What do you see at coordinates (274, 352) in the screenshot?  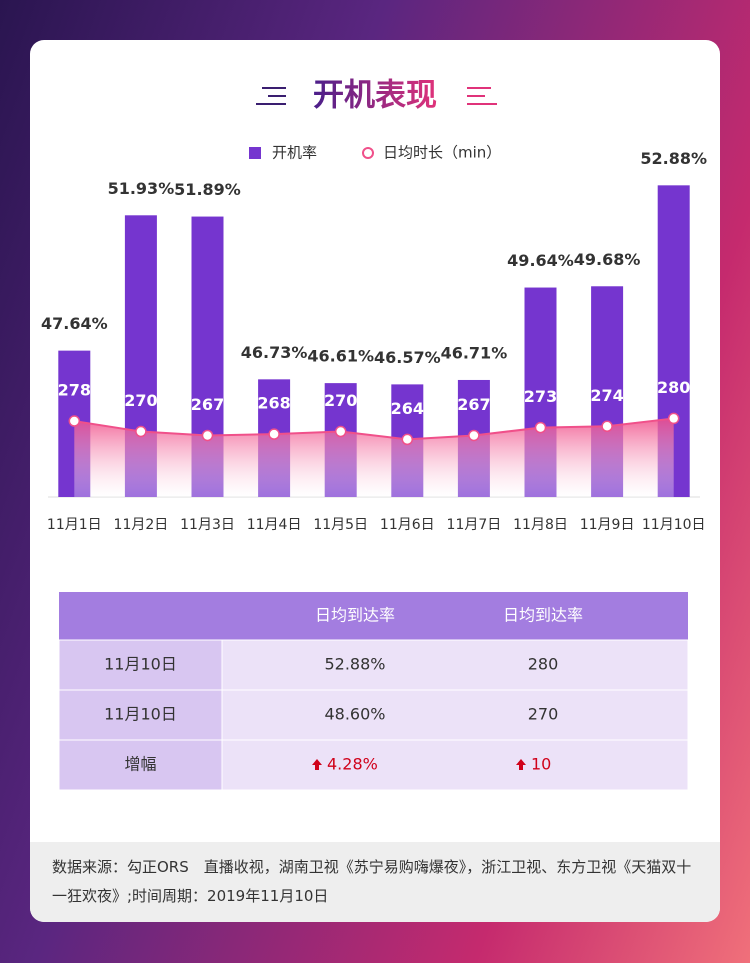 I see `bar-value-label: 46.73%` at bounding box center [274, 352].